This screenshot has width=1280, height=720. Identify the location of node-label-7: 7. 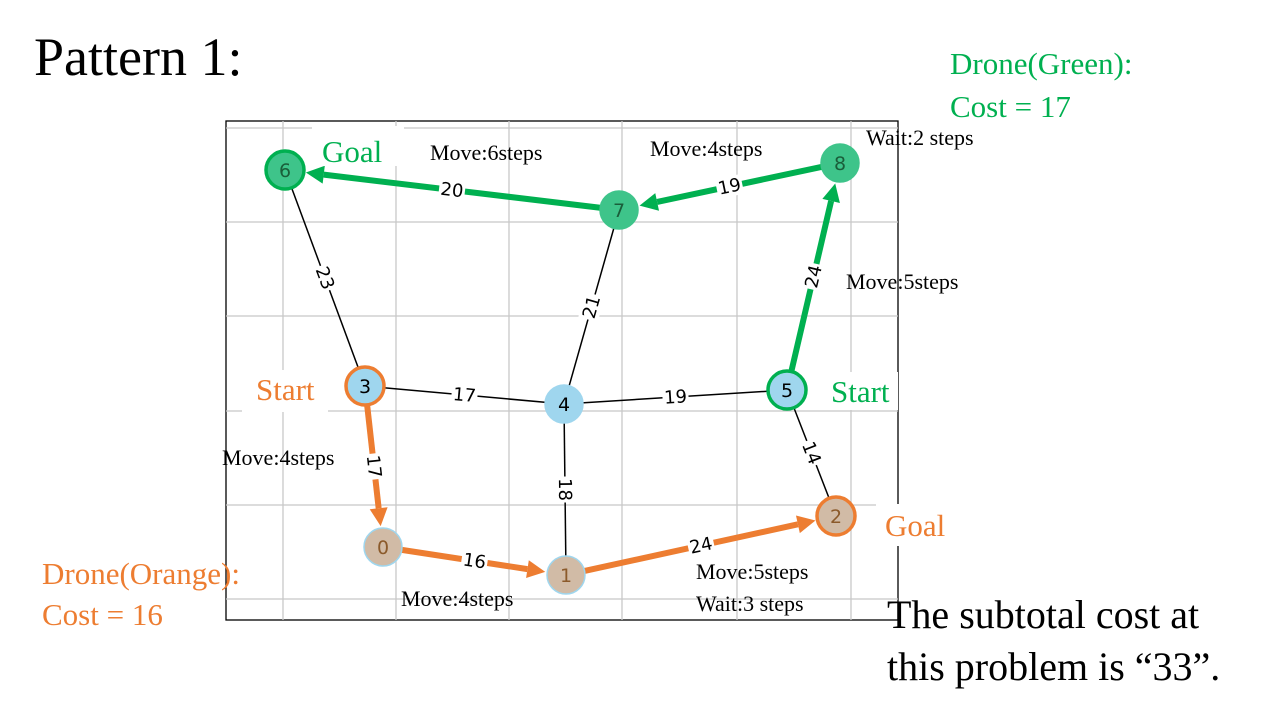
(619, 211).